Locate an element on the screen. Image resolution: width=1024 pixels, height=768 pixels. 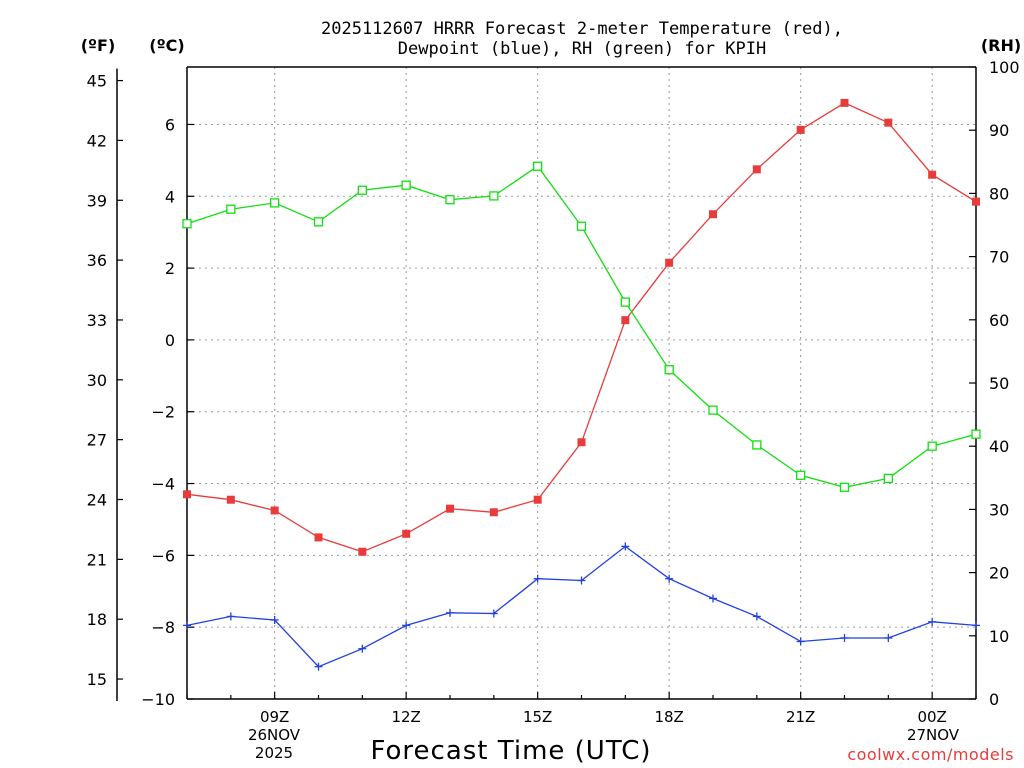
celsius-tick-label: 0 is located at coordinates (170, 340).